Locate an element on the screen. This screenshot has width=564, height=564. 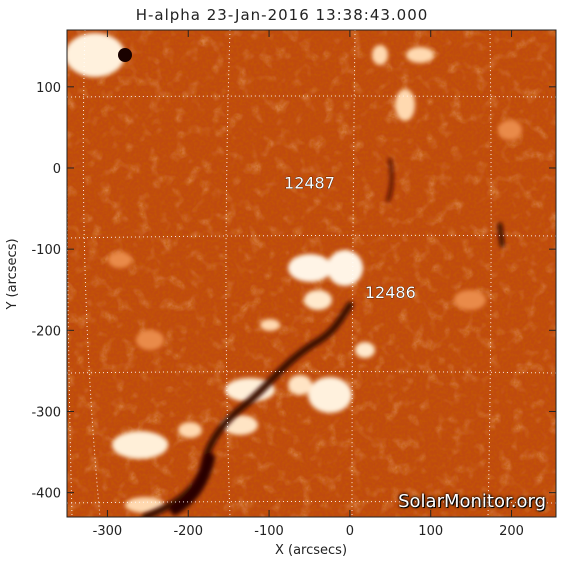
x-tick-label: -100 is located at coordinates (269, 531).